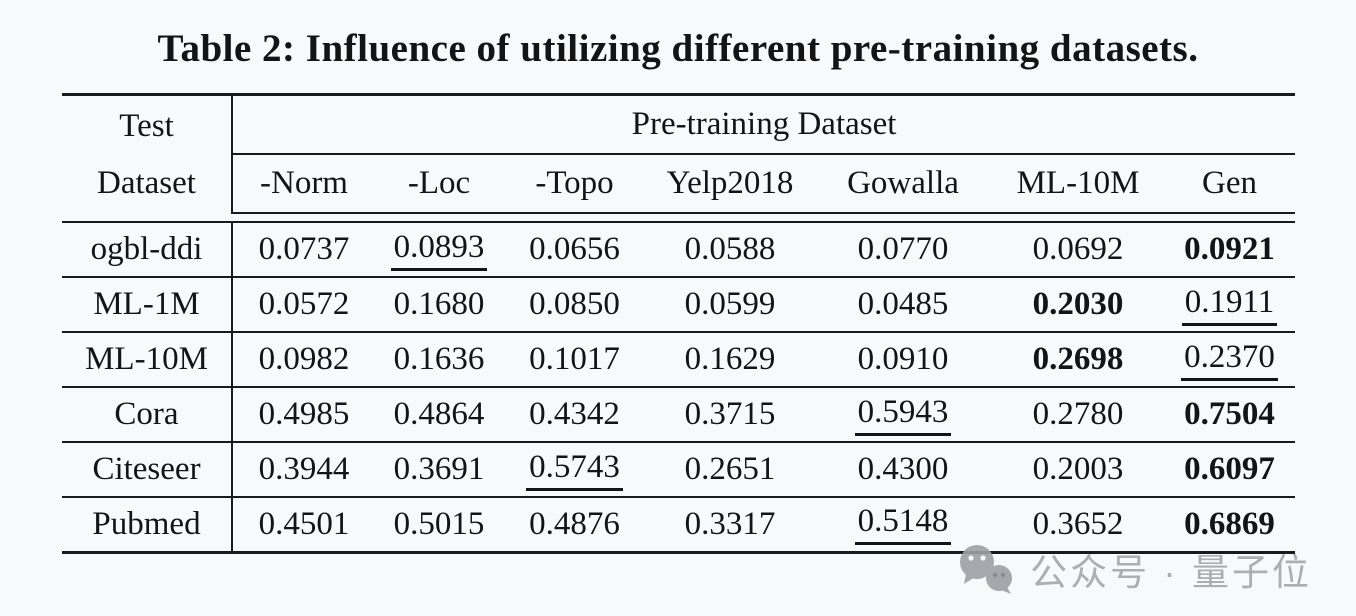  What do you see at coordinates (146, 182) in the screenshot?
I see `row-header-line2: Dataset` at bounding box center [146, 182].